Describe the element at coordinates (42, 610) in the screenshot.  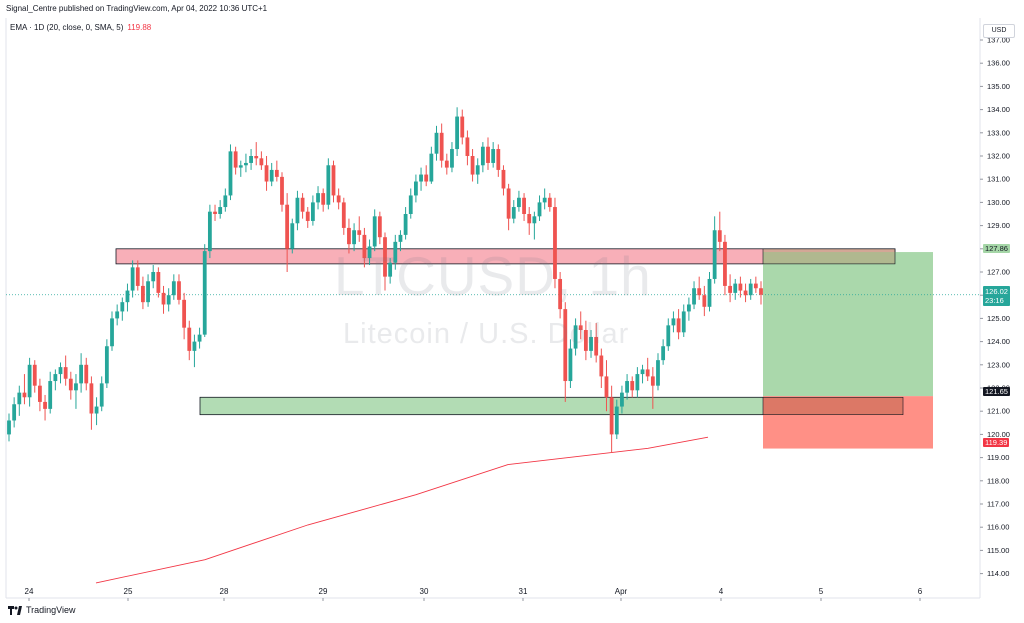
I see `tradingview-logo: TradingView` at that location.